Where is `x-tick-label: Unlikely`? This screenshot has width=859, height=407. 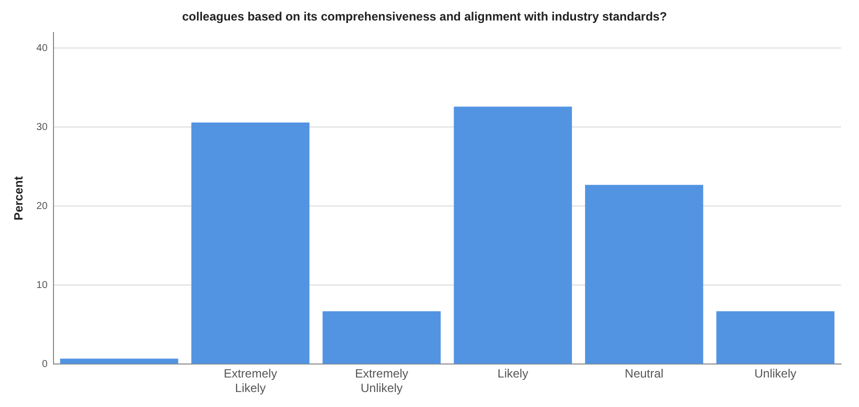 x-tick-label: Unlikely is located at coordinates (775, 373).